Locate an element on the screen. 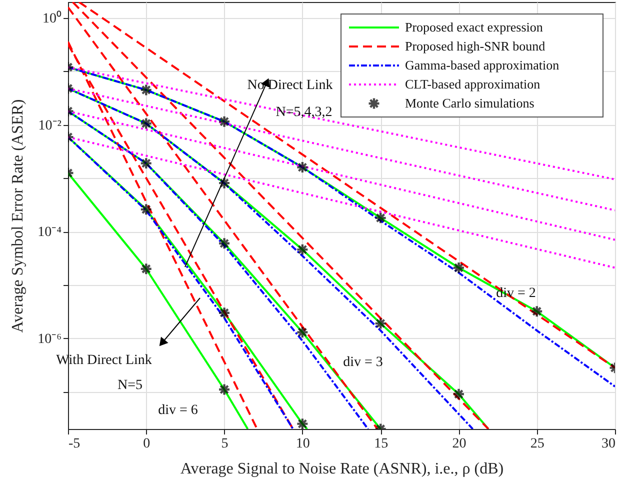  x-tick-label: 25 is located at coordinates (537, 444).